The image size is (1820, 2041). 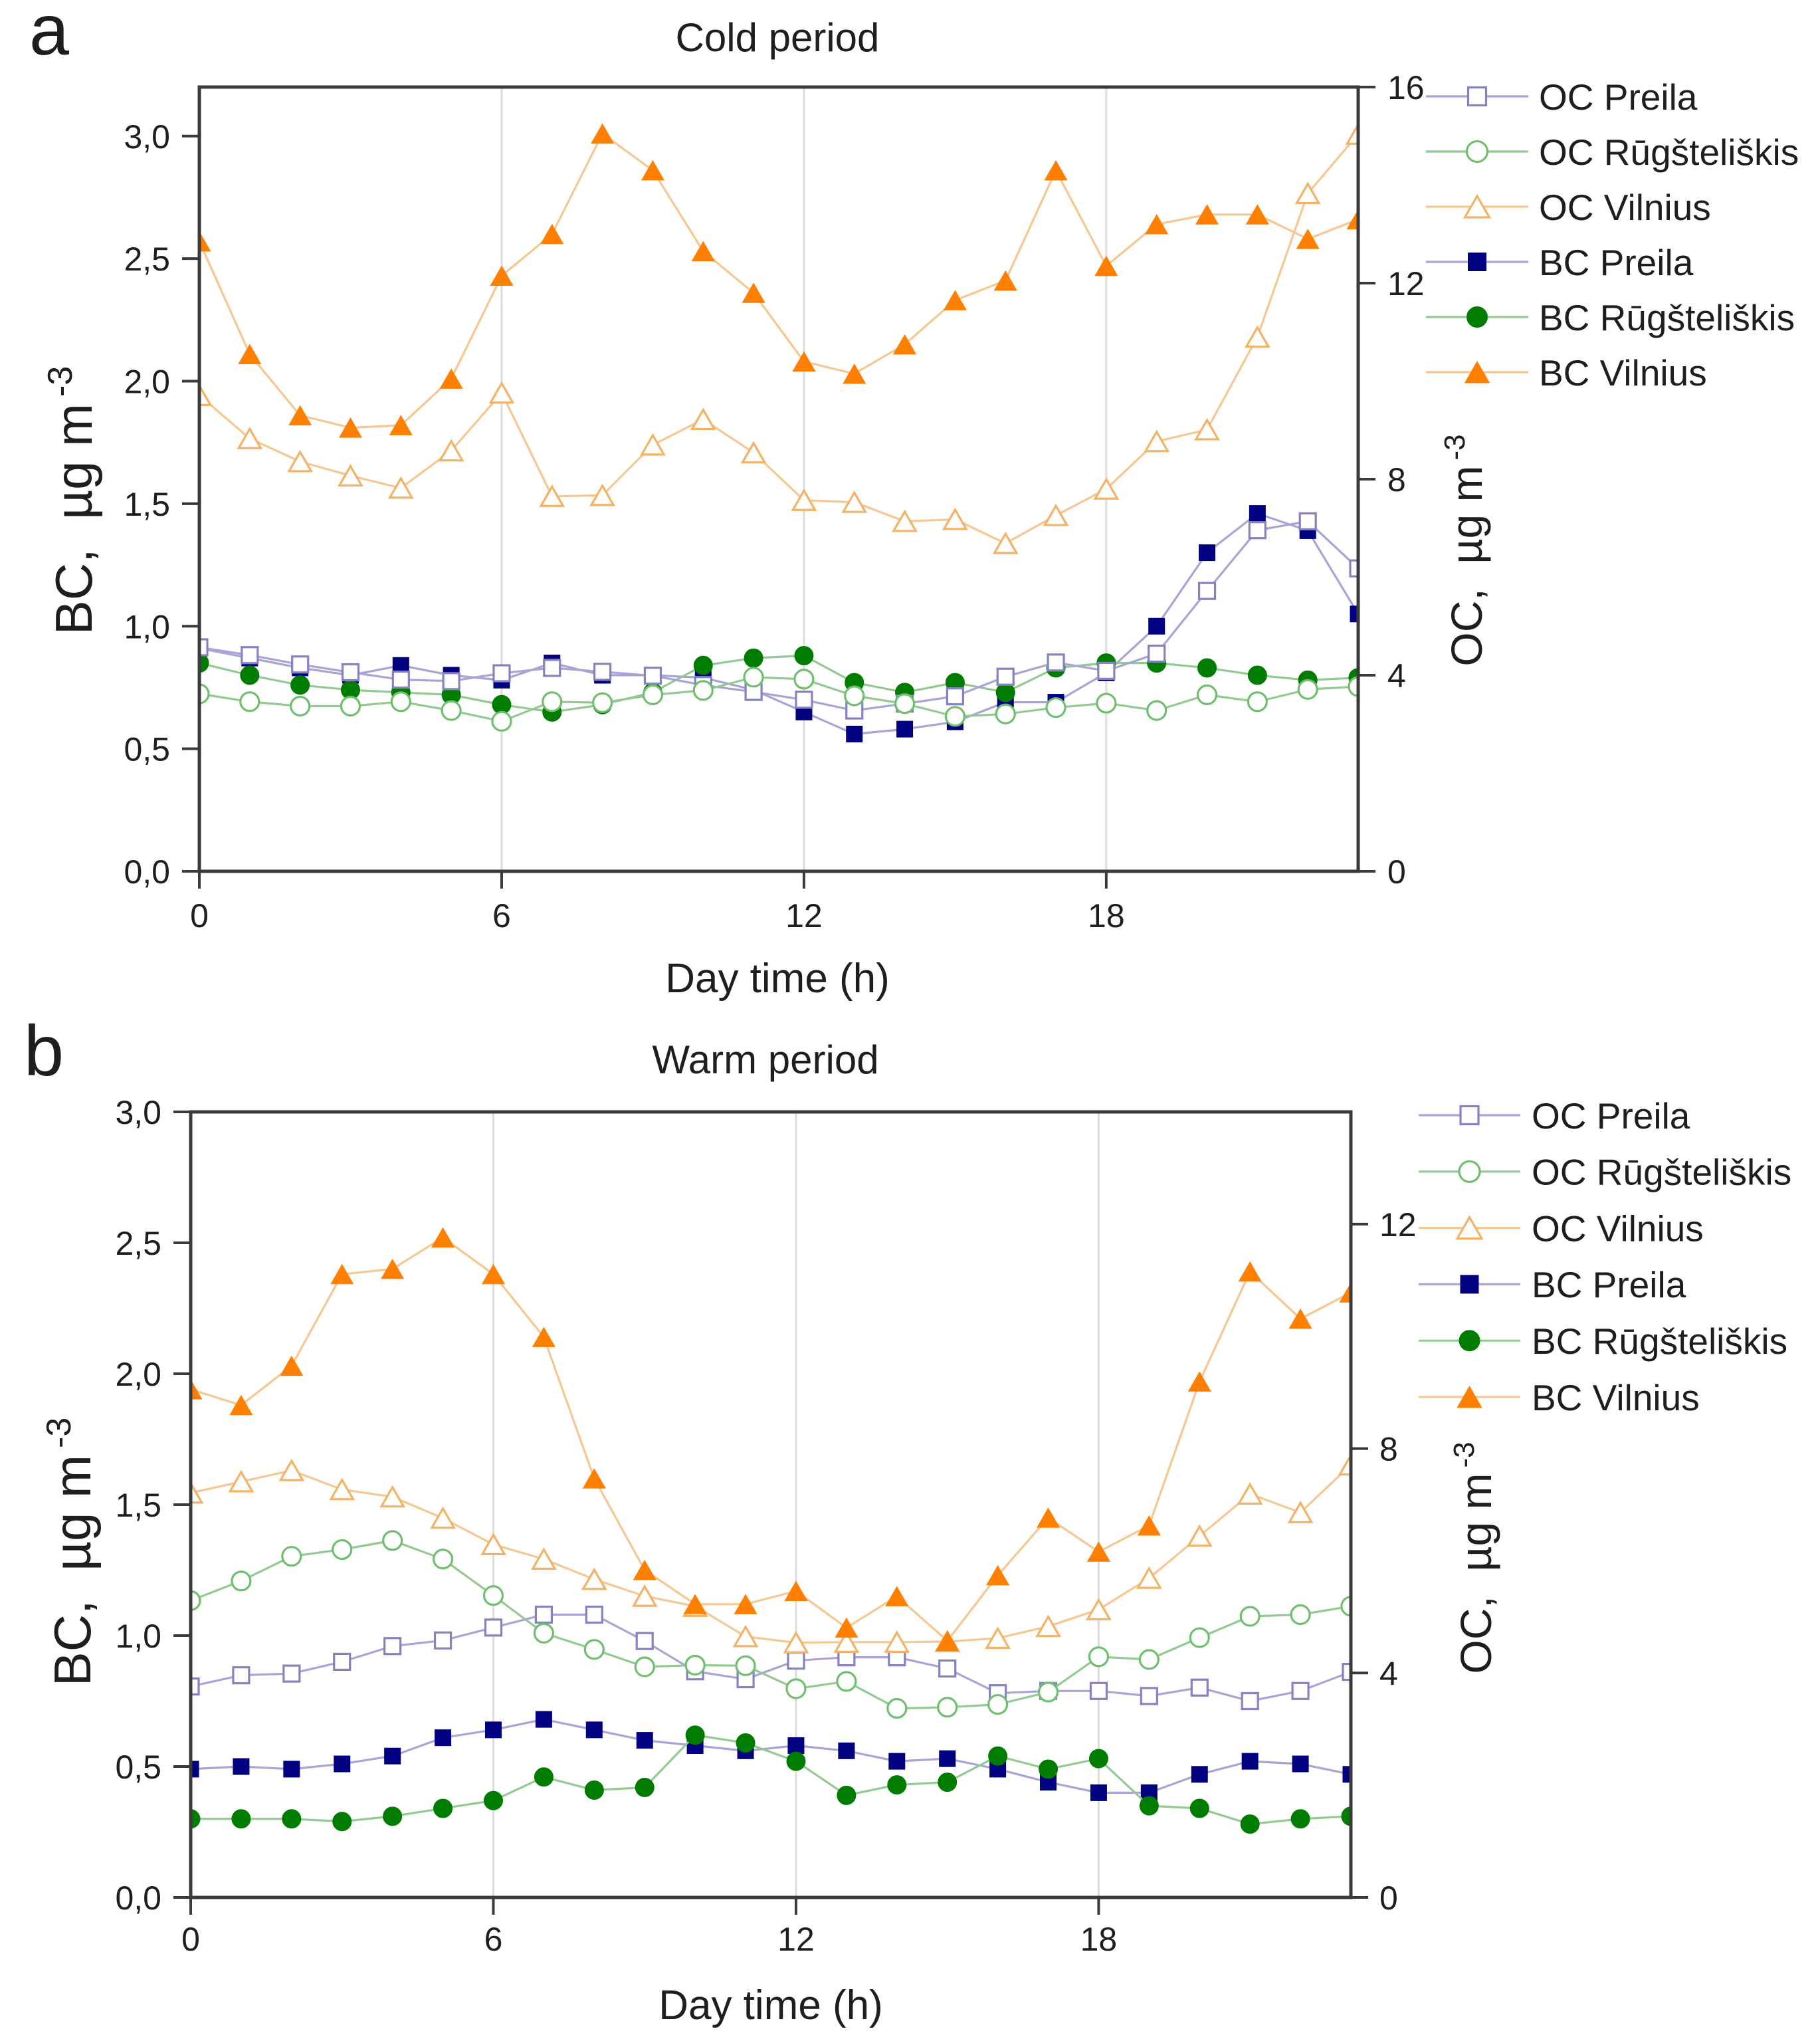 I want to click on y-axis-label-right: OC, µg m -3, so click(x=1465, y=550).